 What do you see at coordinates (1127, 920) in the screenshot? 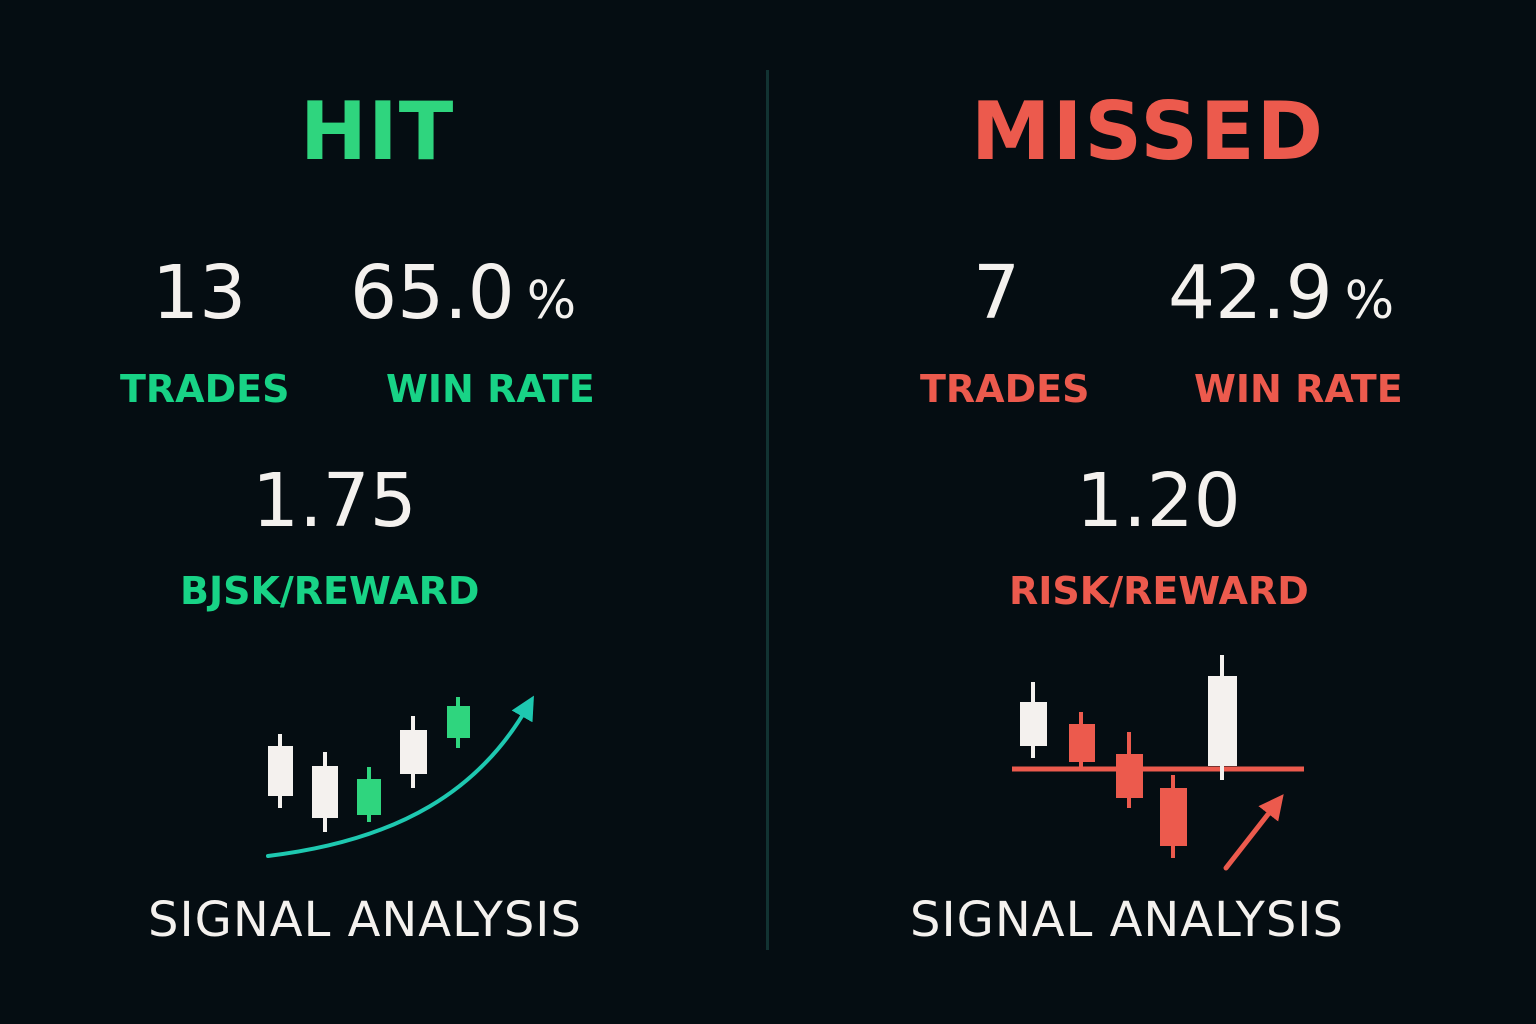
I see `missed-footer: SIGNAL ANALYSIS` at bounding box center [1127, 920].